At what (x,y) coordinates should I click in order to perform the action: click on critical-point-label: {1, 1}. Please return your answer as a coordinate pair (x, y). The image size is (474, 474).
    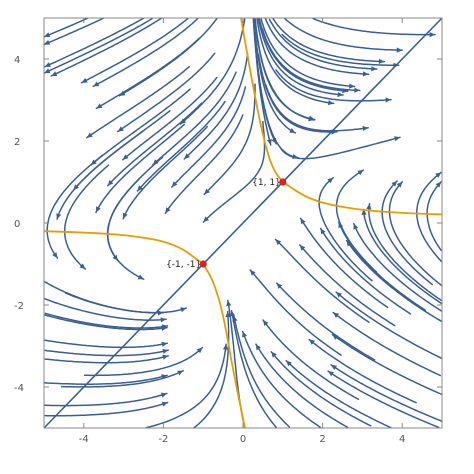
    Looking at the image, I should click on (266, 183).